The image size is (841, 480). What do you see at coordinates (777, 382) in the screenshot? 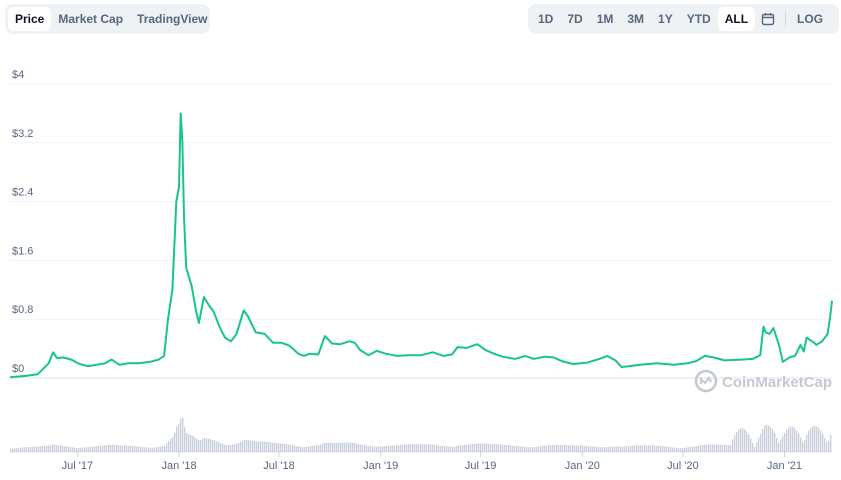
I see `watermark-text: CoinMarketCap` at bounding box center [777, 382].